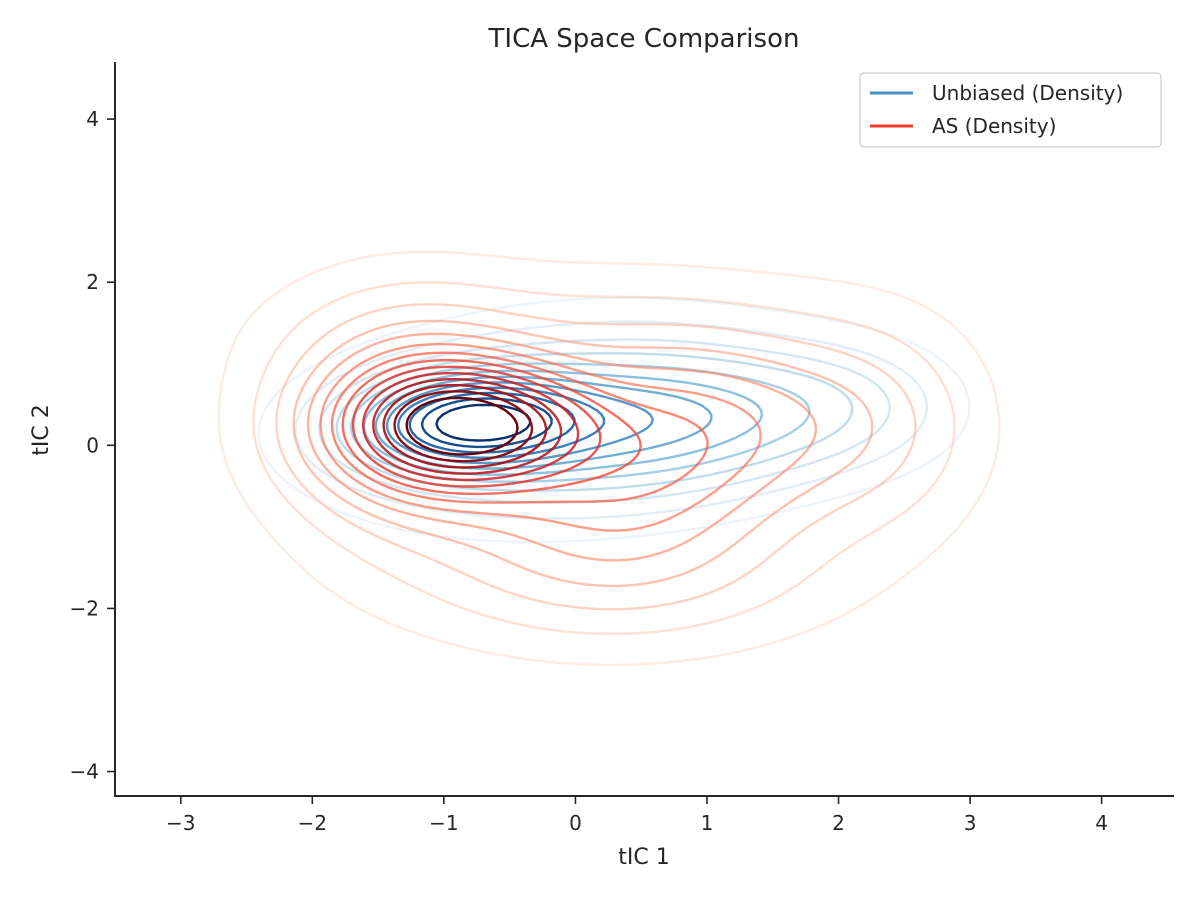  Describe the element at coordinates (970, 823) in the screenshot. I see `x-tick-label: 3` at that location.